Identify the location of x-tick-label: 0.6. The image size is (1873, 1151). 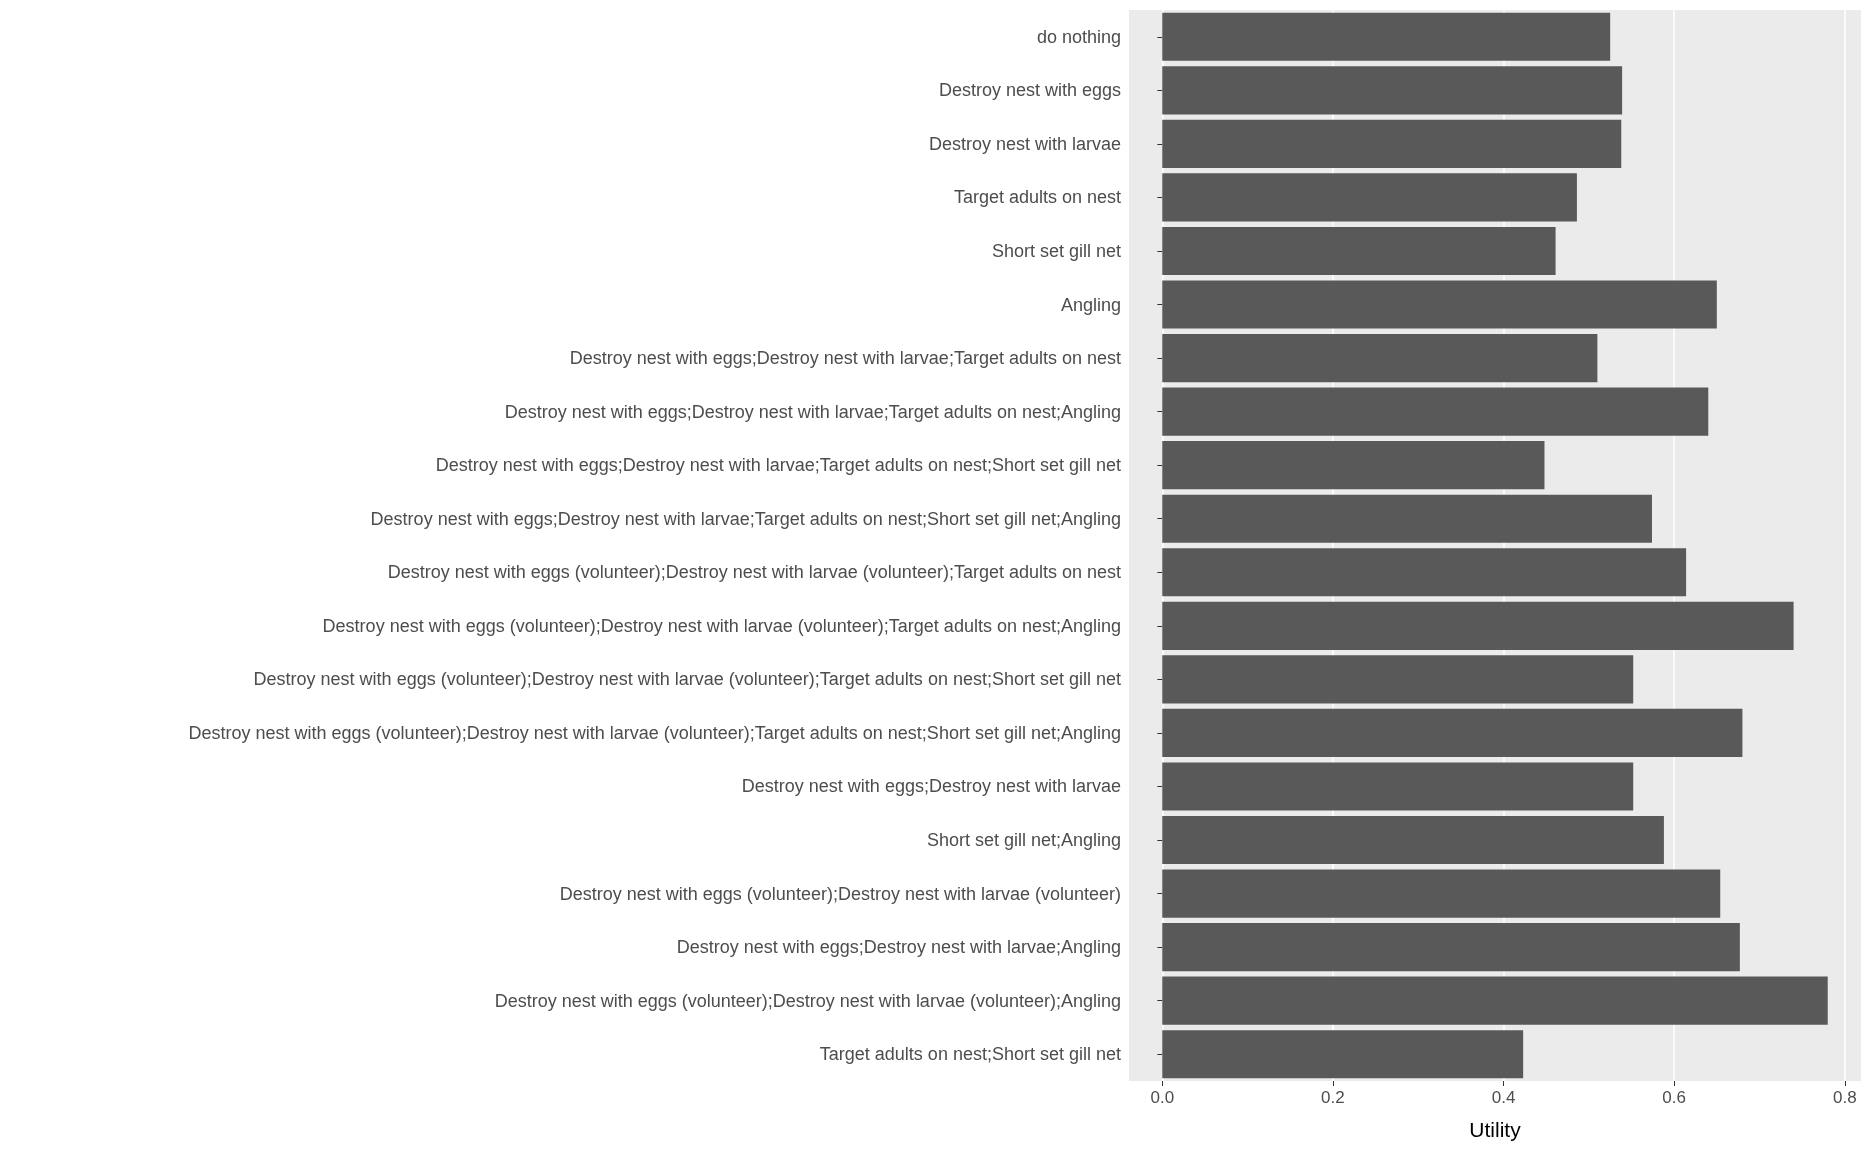
(1674, 1097).